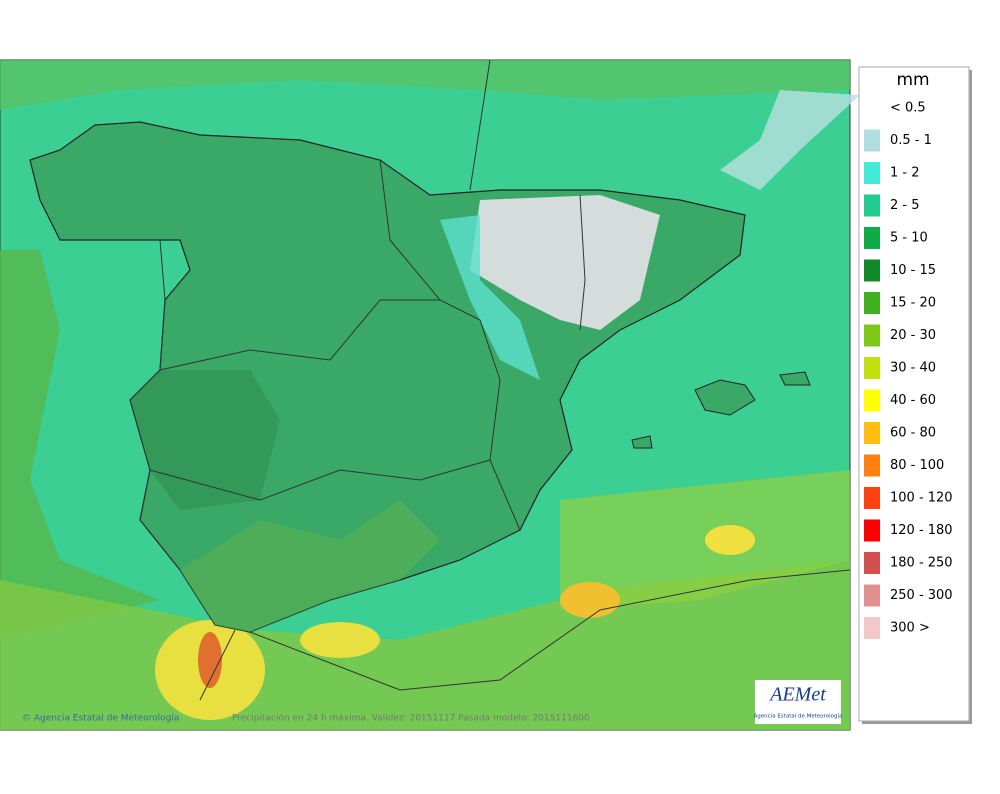 This screenshot has width=1000, height=794. I want to click on region, so click(310, 566).